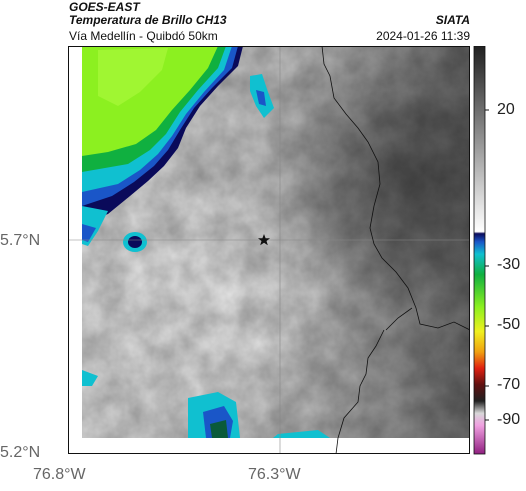 This screenshot has height=491, width=526. I want to click on lat-tick-label: 5.7°N, so click(20, 240).